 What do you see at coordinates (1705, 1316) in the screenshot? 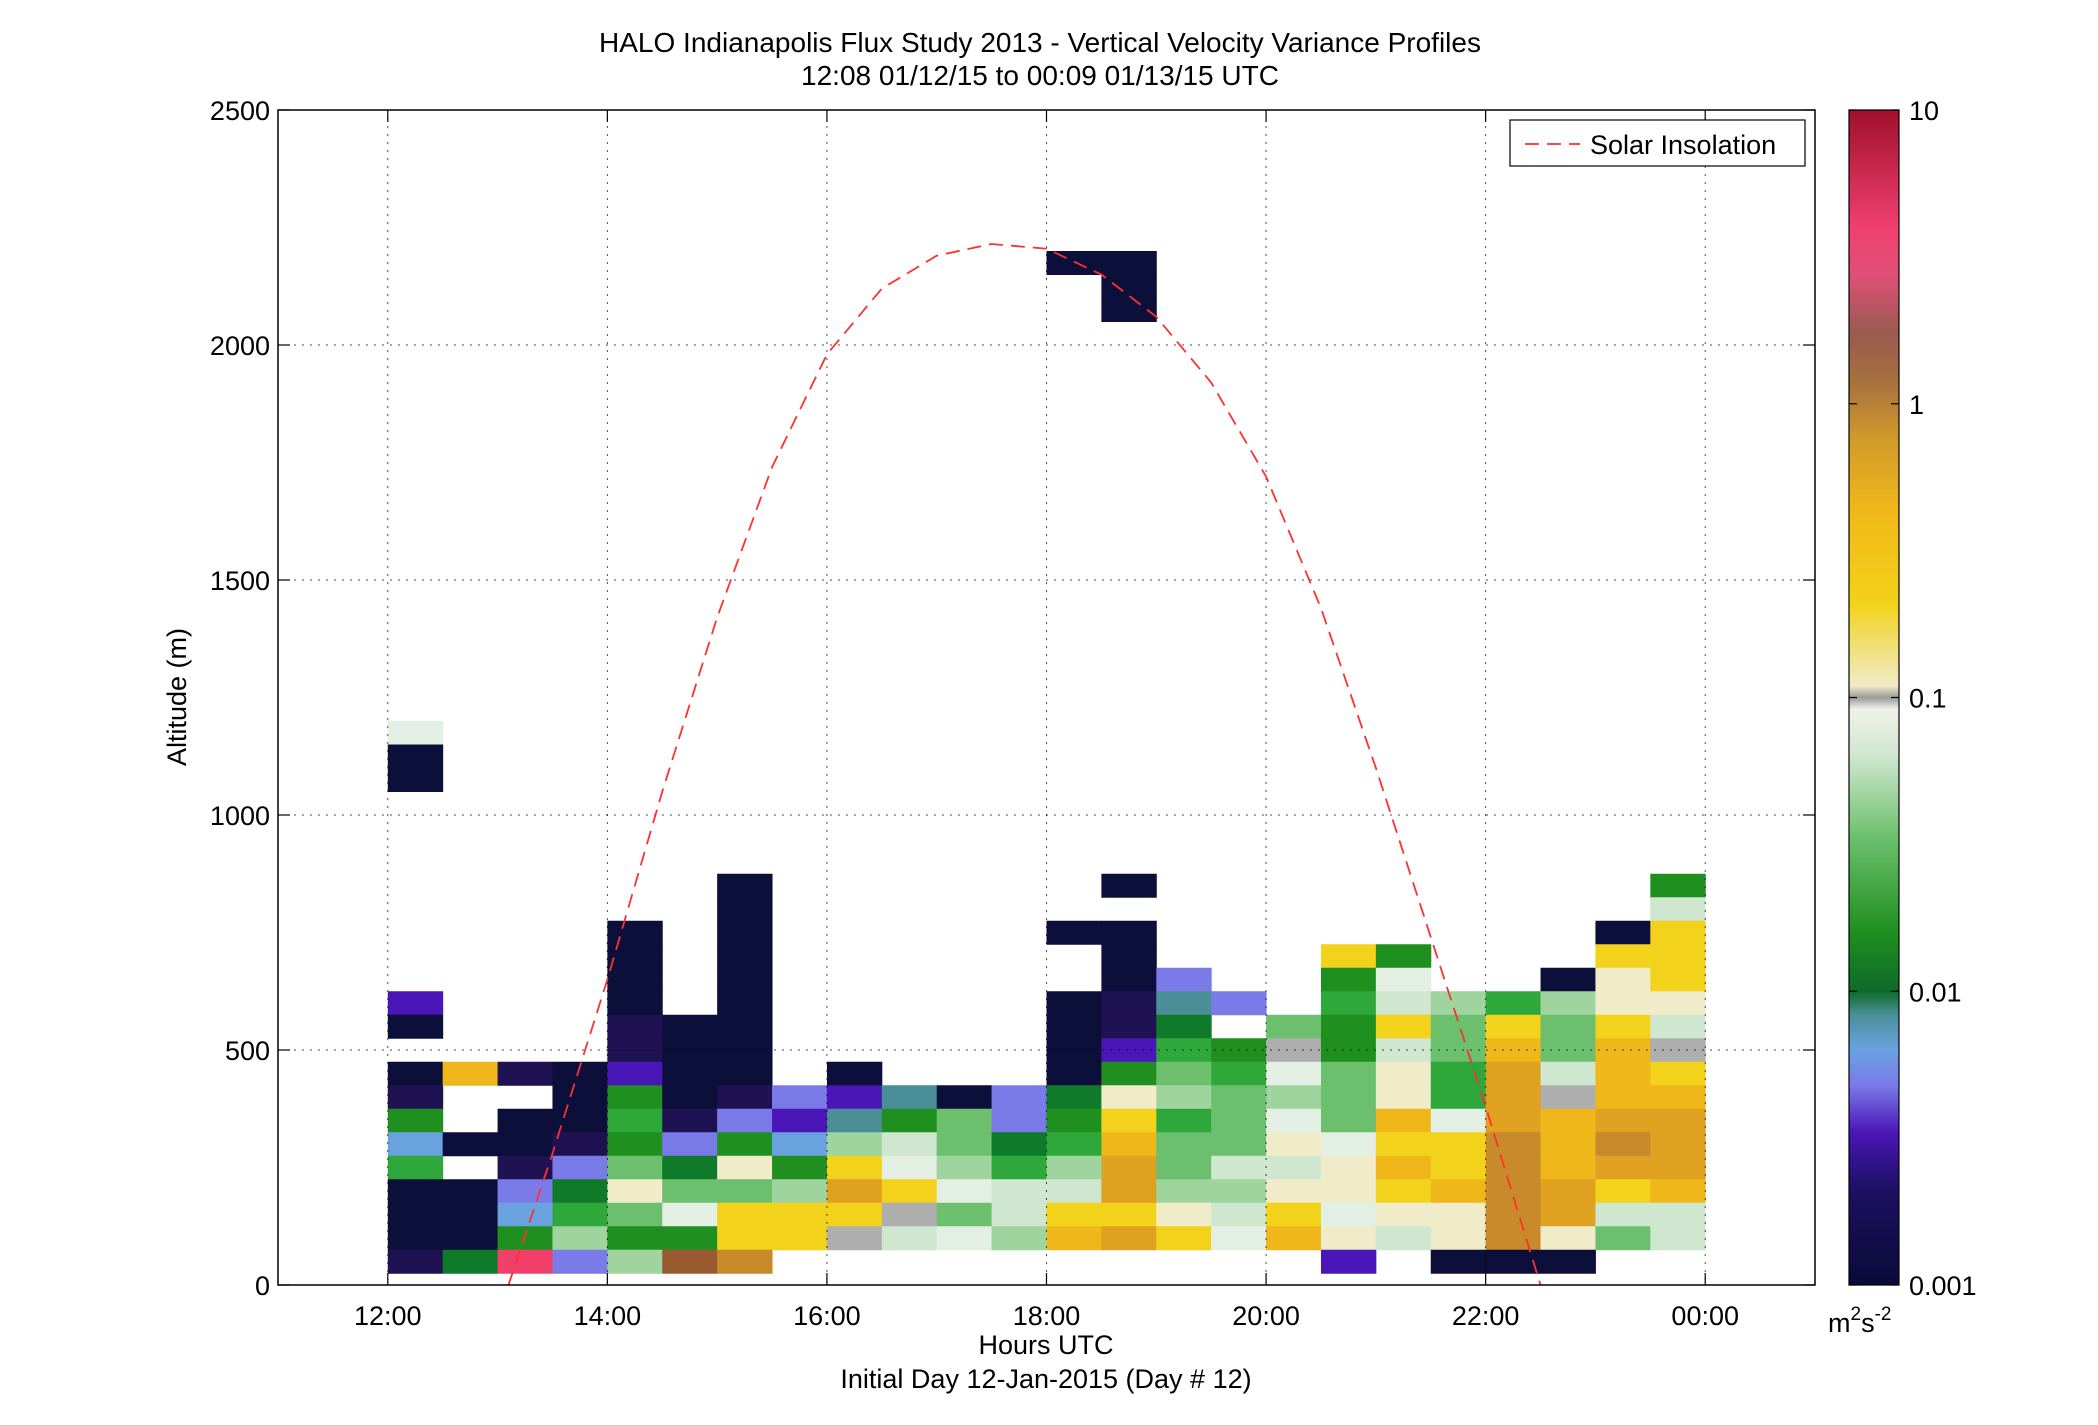
I see `x-tick-label: 00:00` at bounding box center [1705, 1316].